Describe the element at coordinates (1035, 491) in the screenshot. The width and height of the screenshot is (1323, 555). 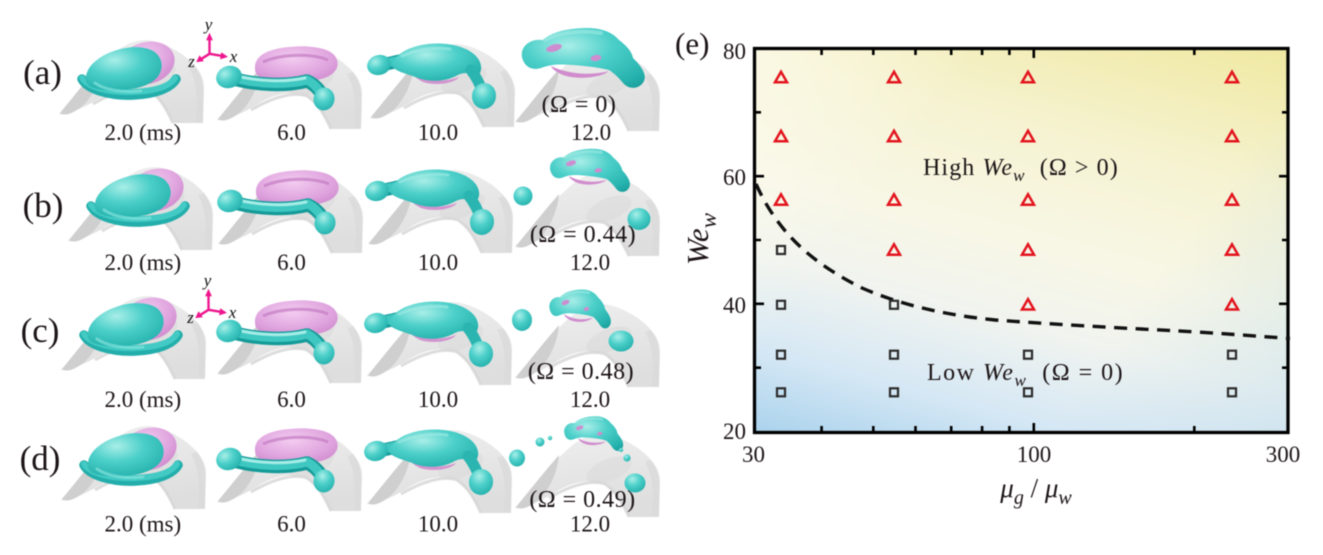
I see `svg-text: μg / μw` at that location.